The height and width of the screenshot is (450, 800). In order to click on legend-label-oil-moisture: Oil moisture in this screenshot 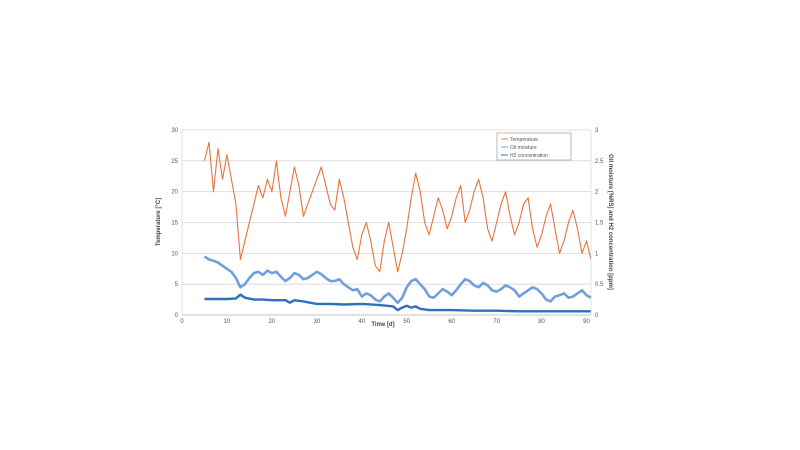, I will do `click(523, 148)`.